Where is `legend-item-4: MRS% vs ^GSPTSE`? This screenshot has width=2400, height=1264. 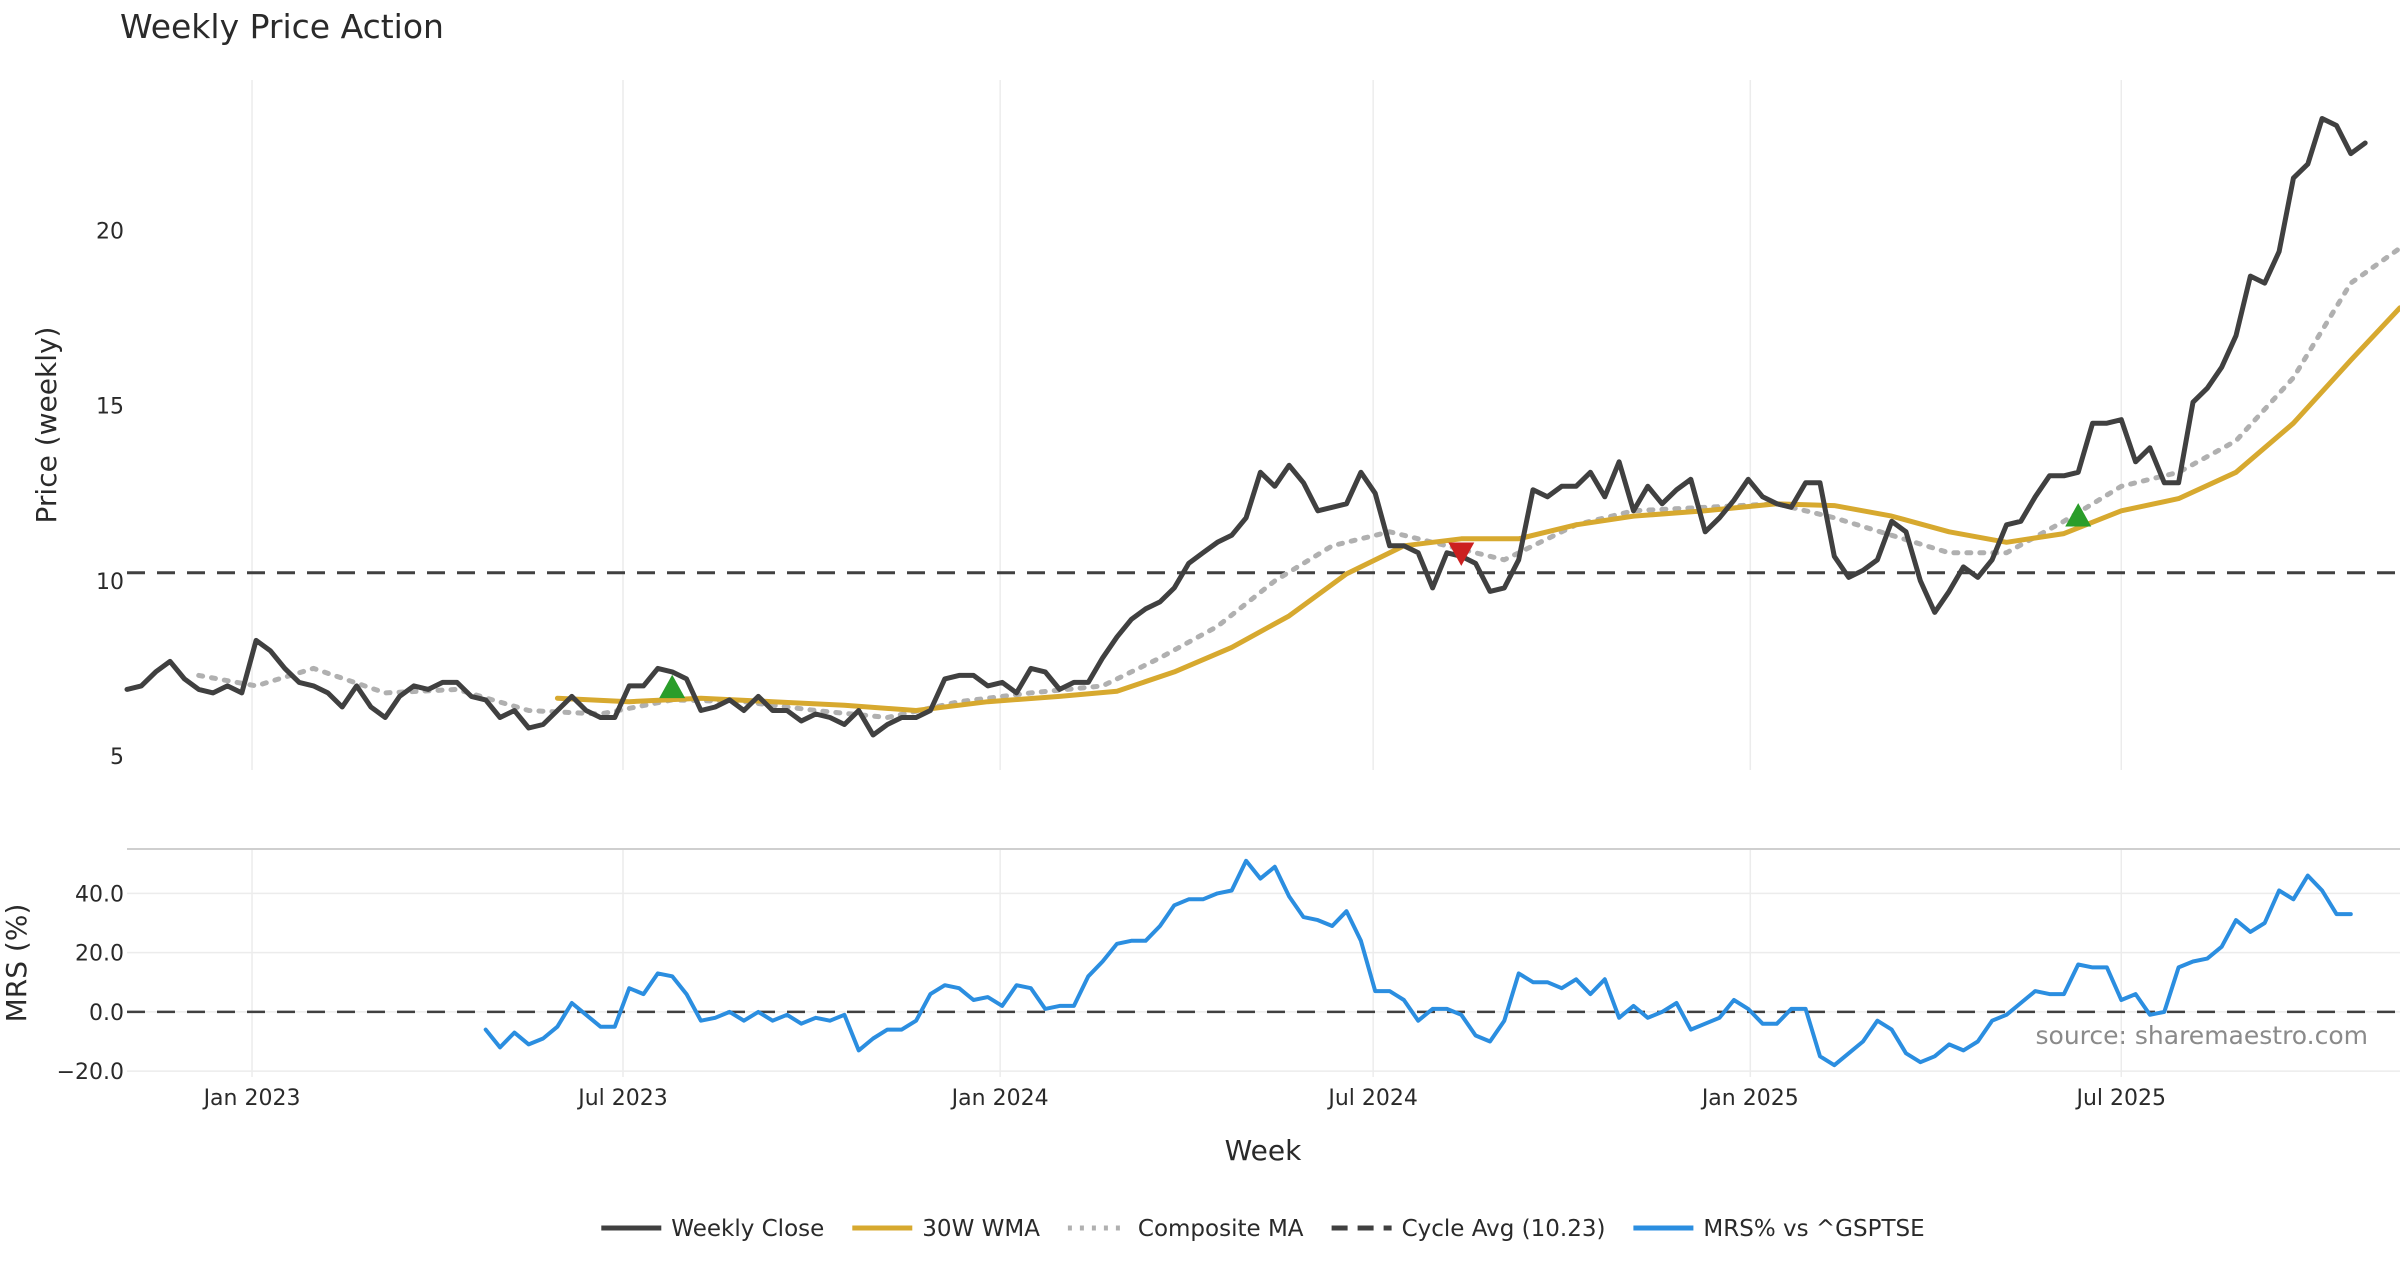
legend-item-4: MRS% vs ^GSPTSE is located at coordinates (1779, 1229).